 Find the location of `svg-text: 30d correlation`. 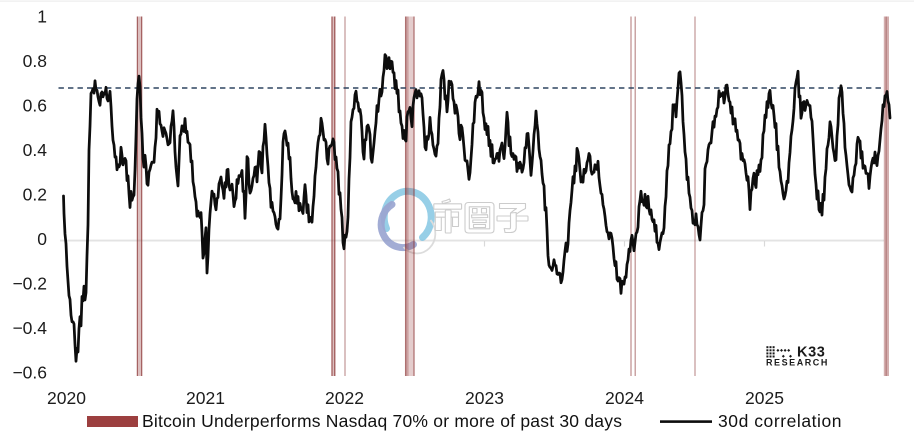

svg-text: 30d correlation is located at coordinates (780, 421).